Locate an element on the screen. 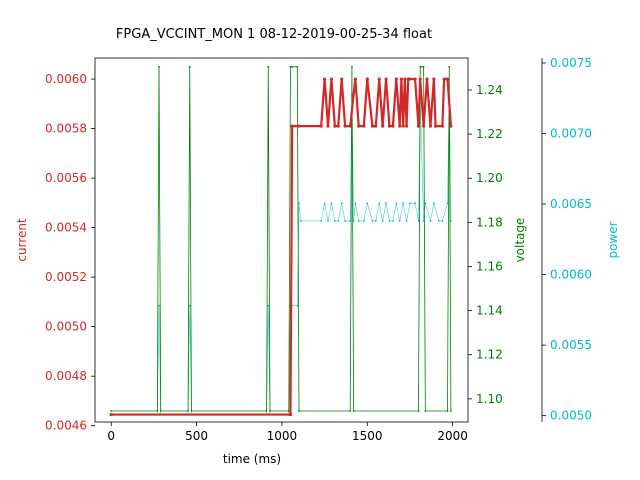 Image resolution: width=640 pixels, height=480 pixels. y-tick-label-power: 0.0060 is located at coordinates (571, 275).